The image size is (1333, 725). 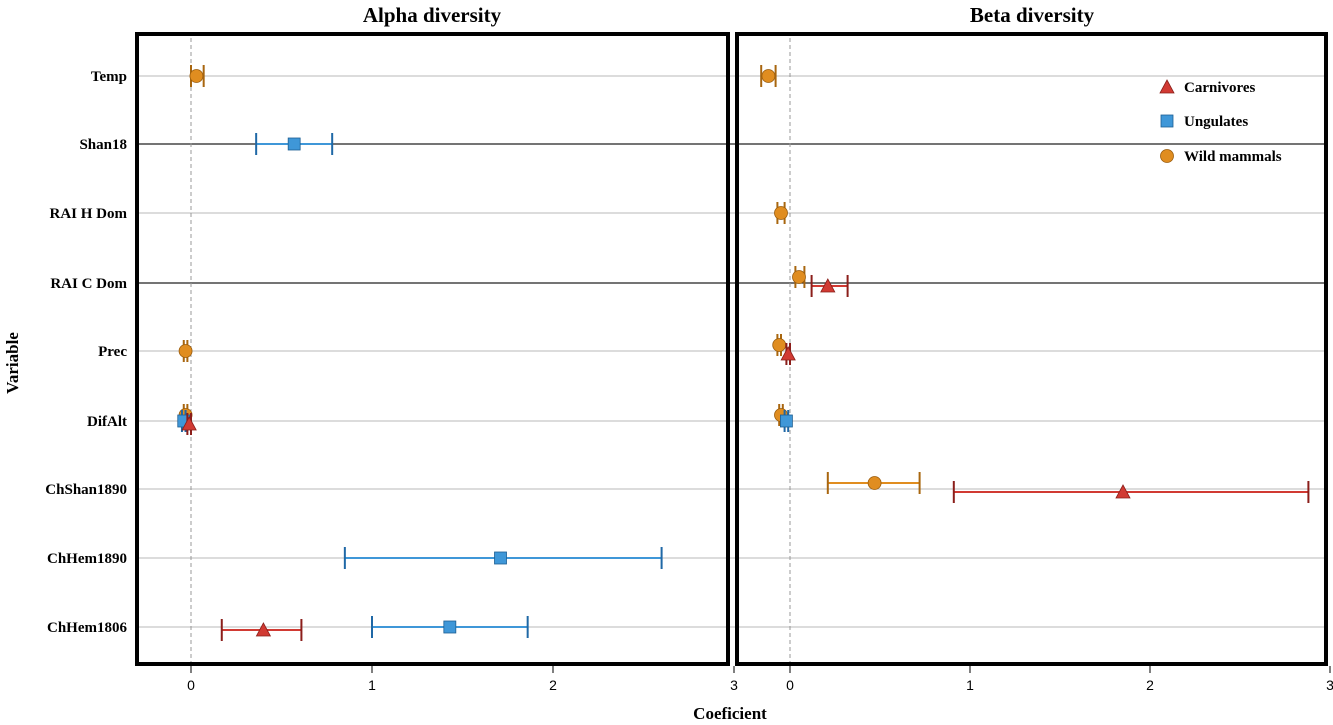 I want to click on y-tick-label-chhem1890: ChHem1890, so click(x=87, y=559).